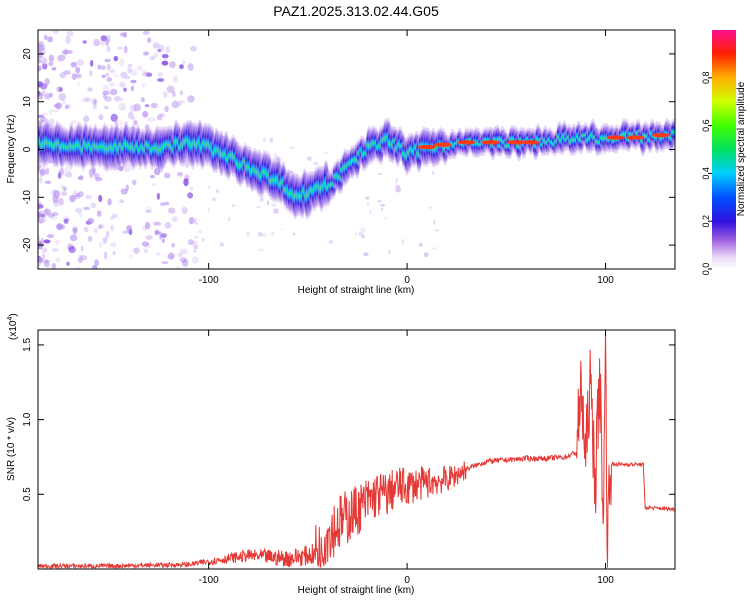 This screenshot has width=750, height=600. What do you see at coordinates (27, 494) in the screenshot?
I see `y-tick-label: 0.5` at bounding box center [27, 494].